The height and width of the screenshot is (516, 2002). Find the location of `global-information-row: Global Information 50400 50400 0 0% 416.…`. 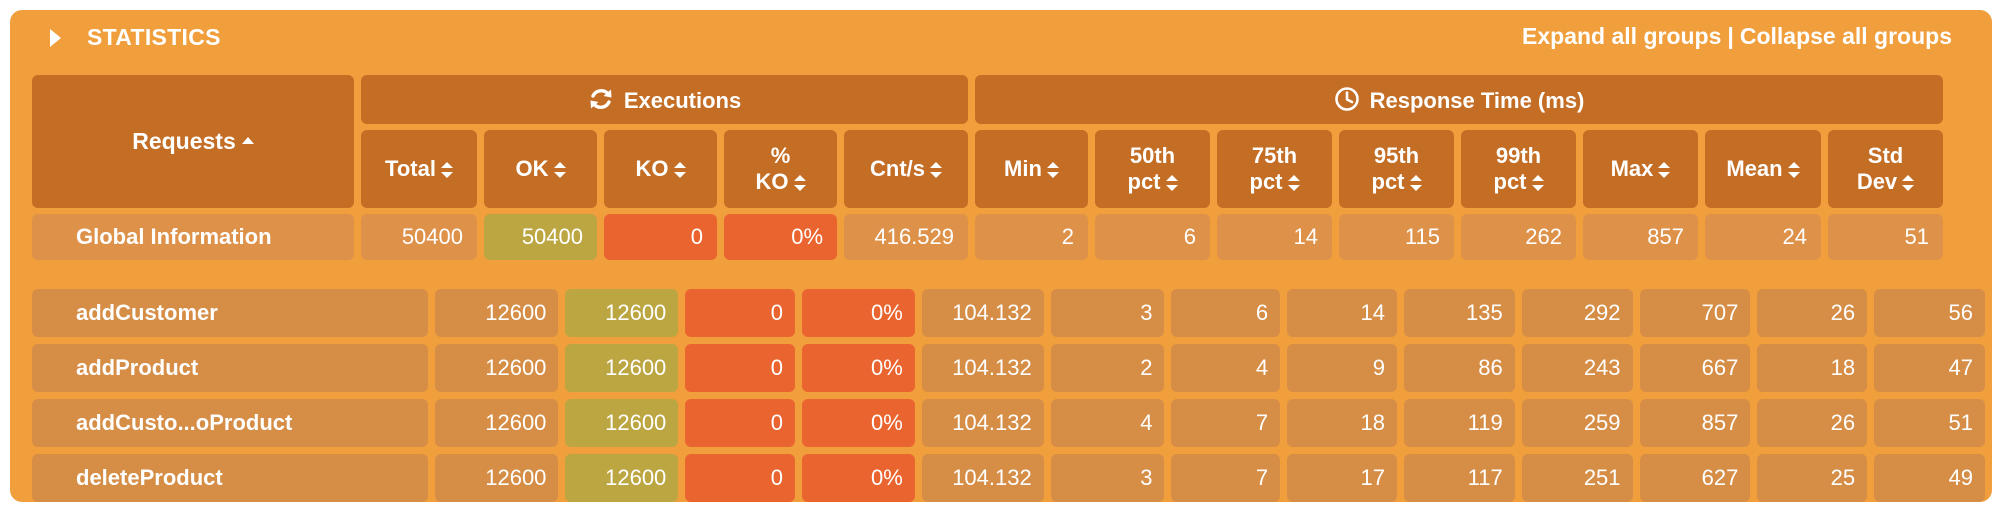

global-information-row: Global Information 50400 50400 0 0% 416.… is located at coordinates (987, 237).